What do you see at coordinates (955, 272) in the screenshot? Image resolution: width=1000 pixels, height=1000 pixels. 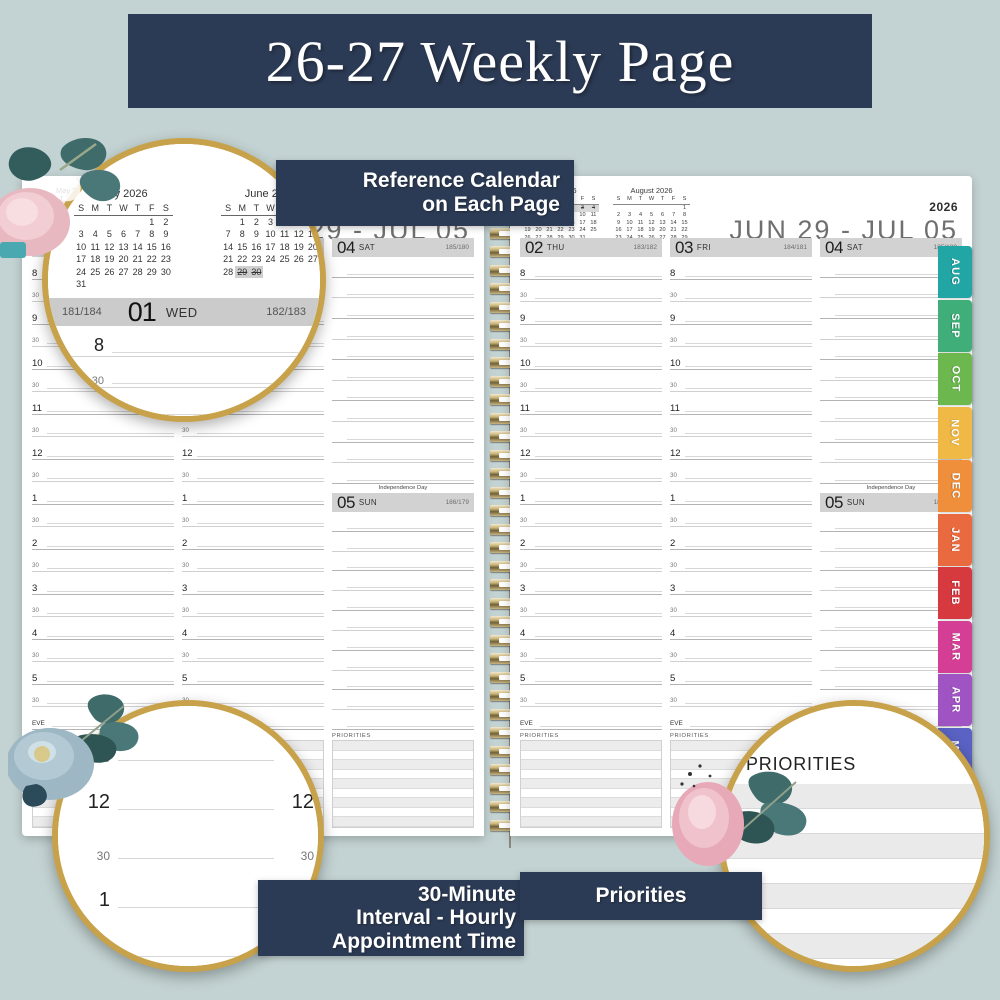 I see `month-tab-aug: AUG` at bounding box center [955, 272].